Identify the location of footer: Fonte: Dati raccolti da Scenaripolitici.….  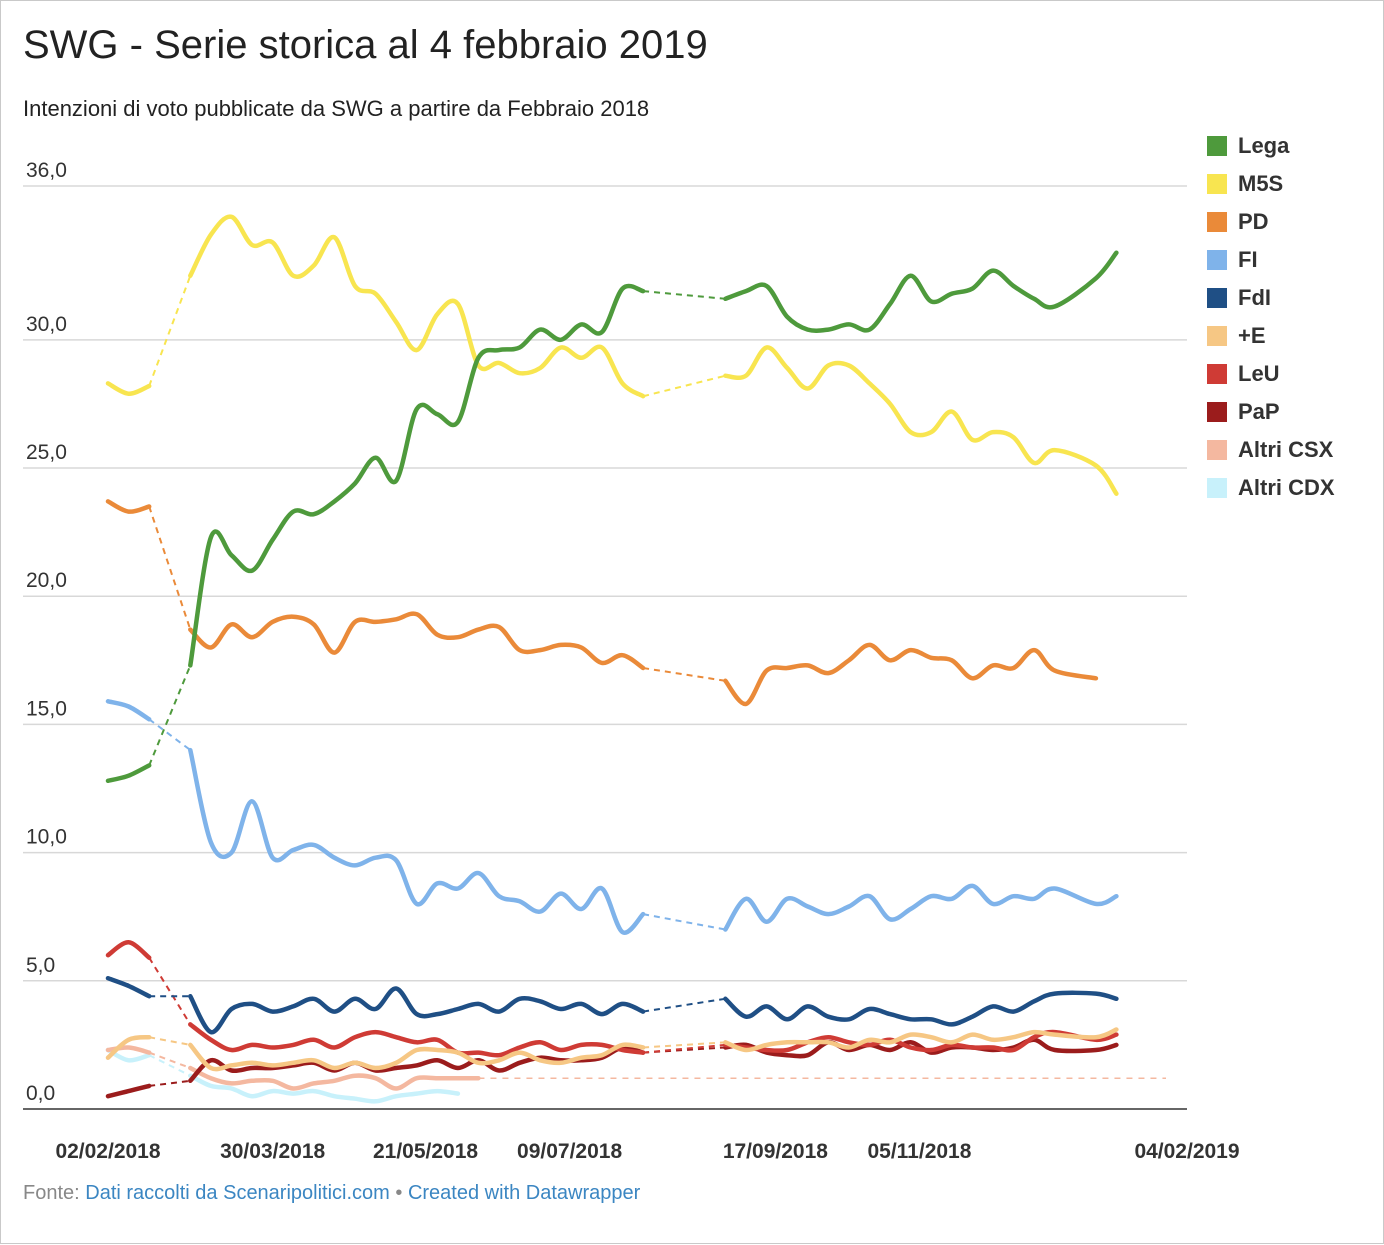
(331, 1193).